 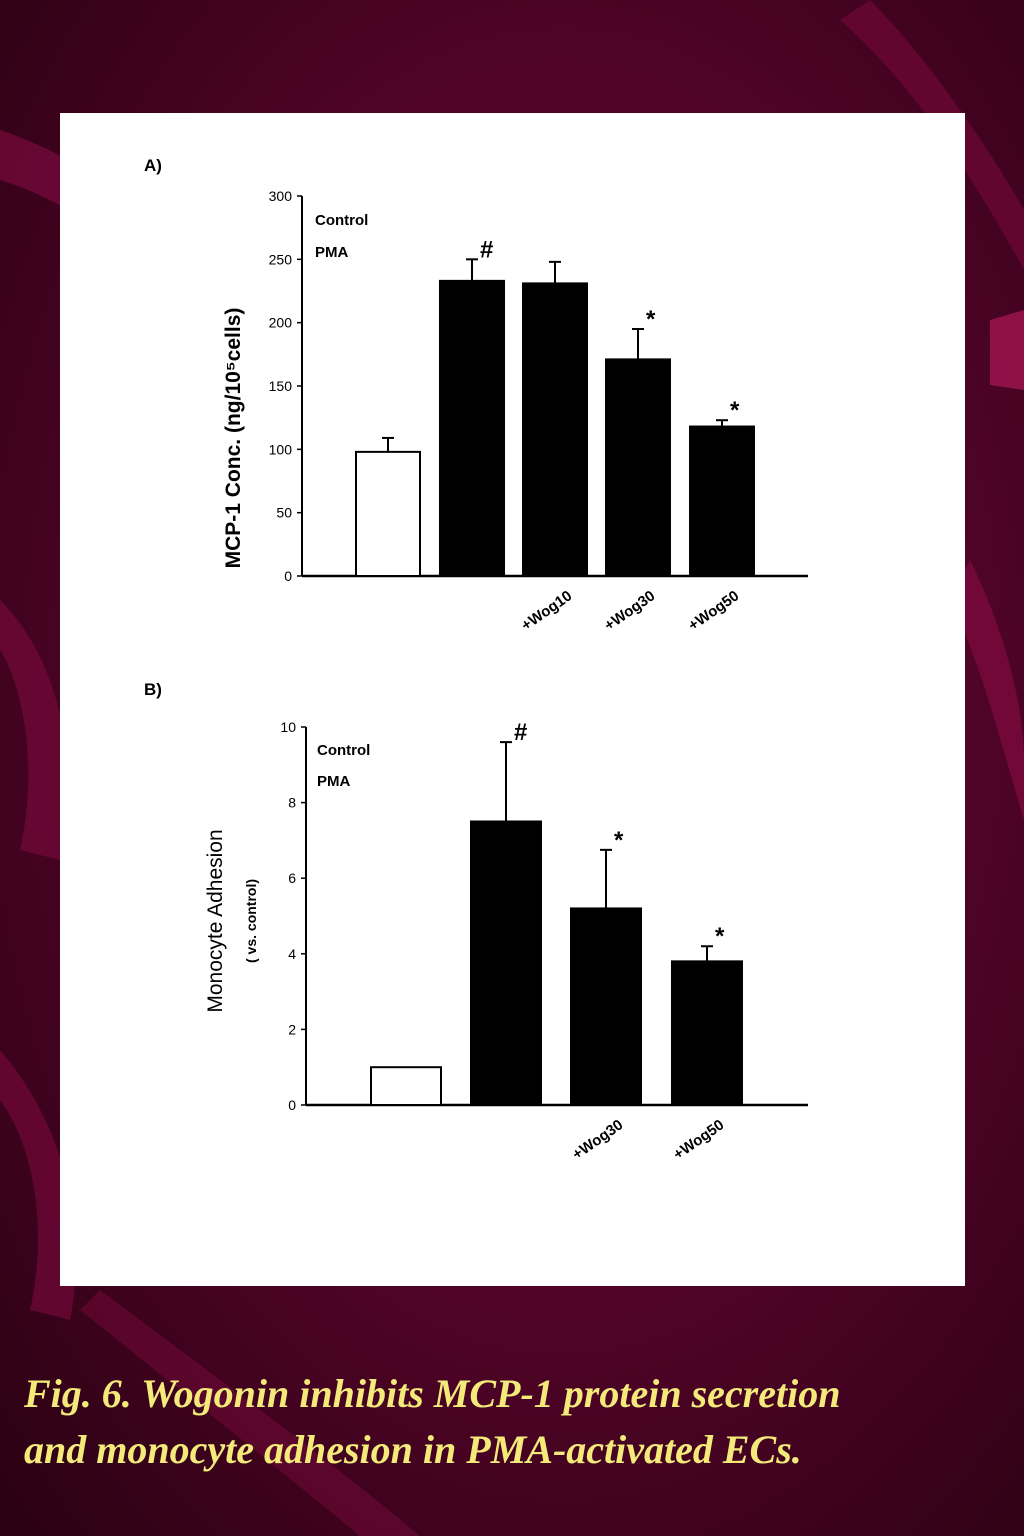 What do you see at coordinates (153, 689) in the screenshot?
I see `chart-b-label: B)` at bounding box center [153, 689].